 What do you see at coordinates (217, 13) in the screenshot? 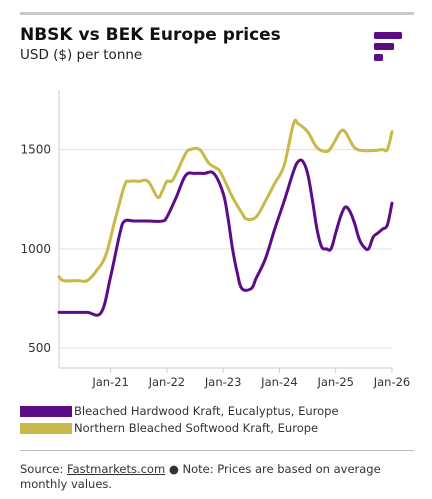
I see `top-rule` at bounding box center [217, 13].